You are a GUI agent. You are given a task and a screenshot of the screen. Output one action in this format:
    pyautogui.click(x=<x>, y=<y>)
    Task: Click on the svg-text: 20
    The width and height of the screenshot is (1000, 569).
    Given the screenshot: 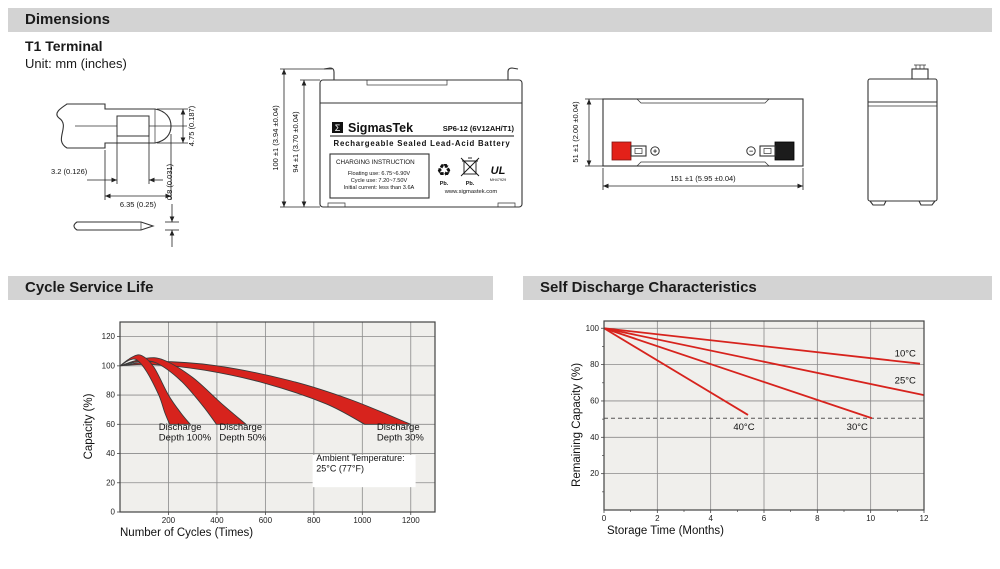 What is the action you would take?
    pyautogui.click(x=594, y=473)
    